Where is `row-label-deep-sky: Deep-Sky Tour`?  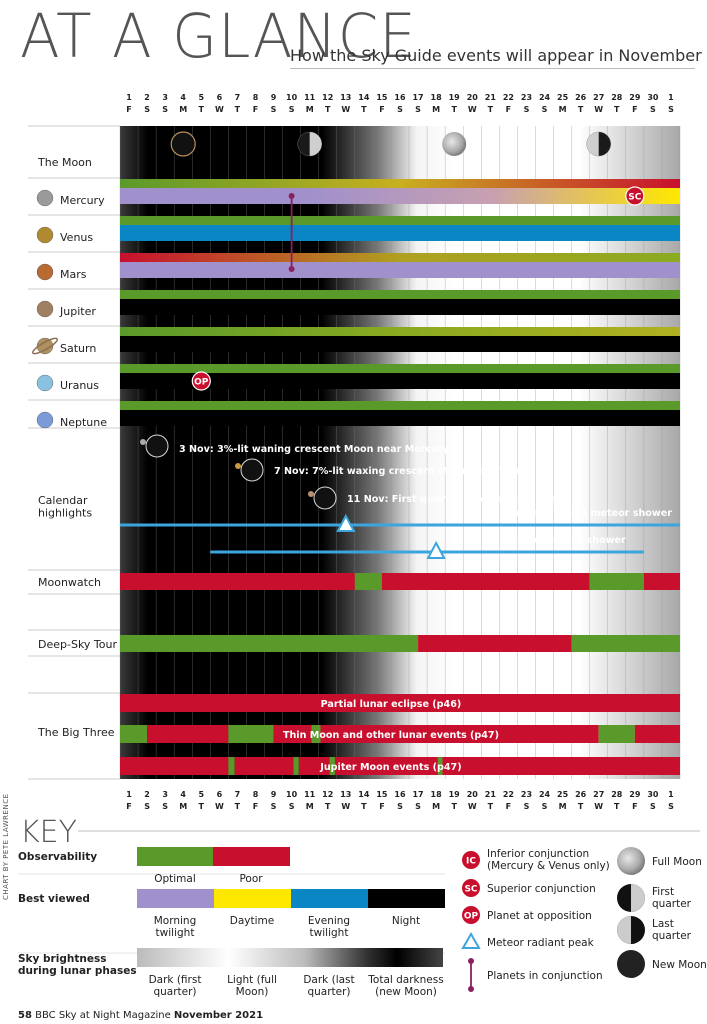
row-label-deep-sky: Deep-Sky Tour is located at coordinates (77, 644).